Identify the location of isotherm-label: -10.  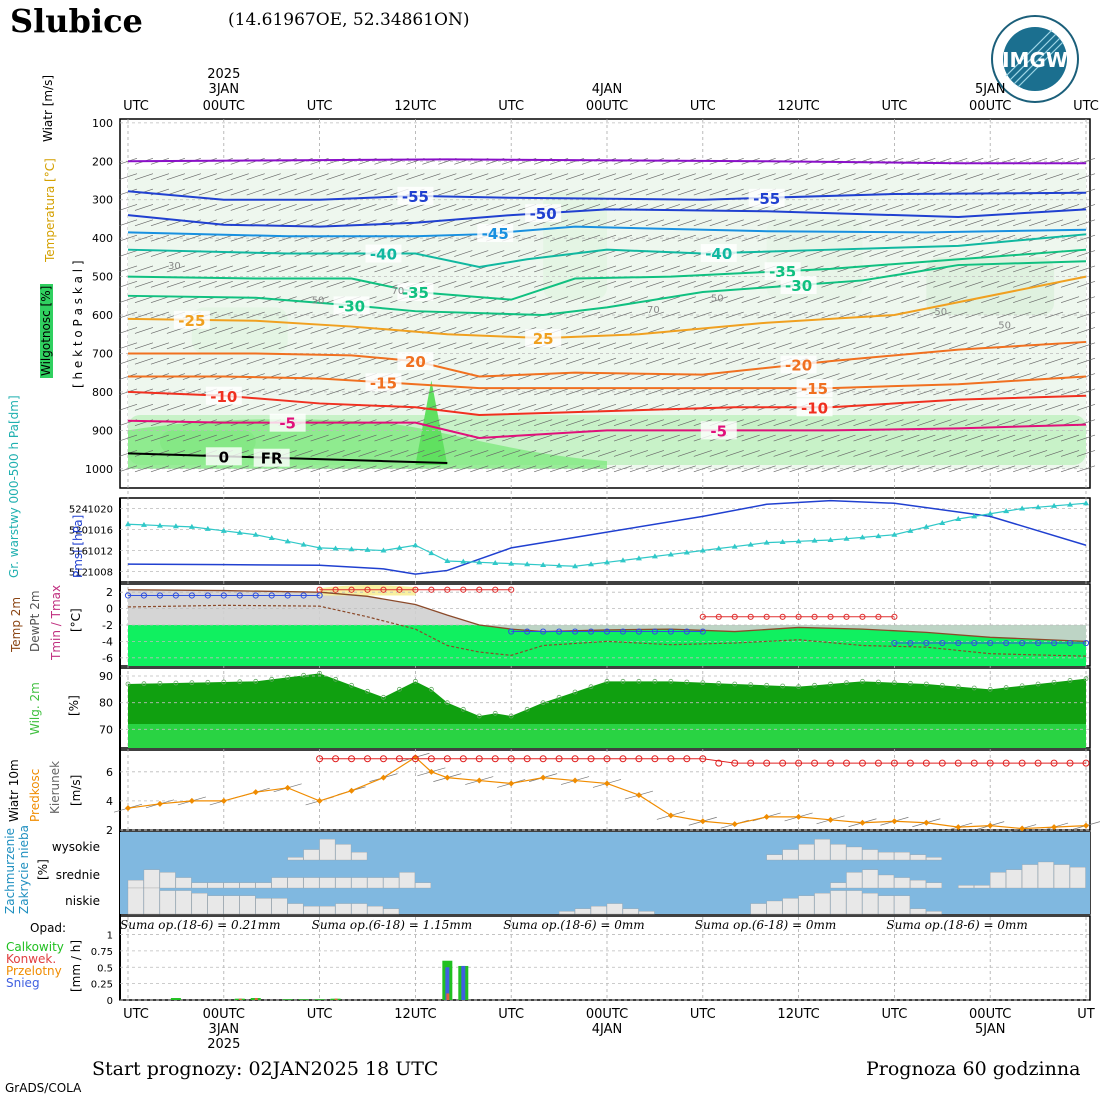
(223, 397).